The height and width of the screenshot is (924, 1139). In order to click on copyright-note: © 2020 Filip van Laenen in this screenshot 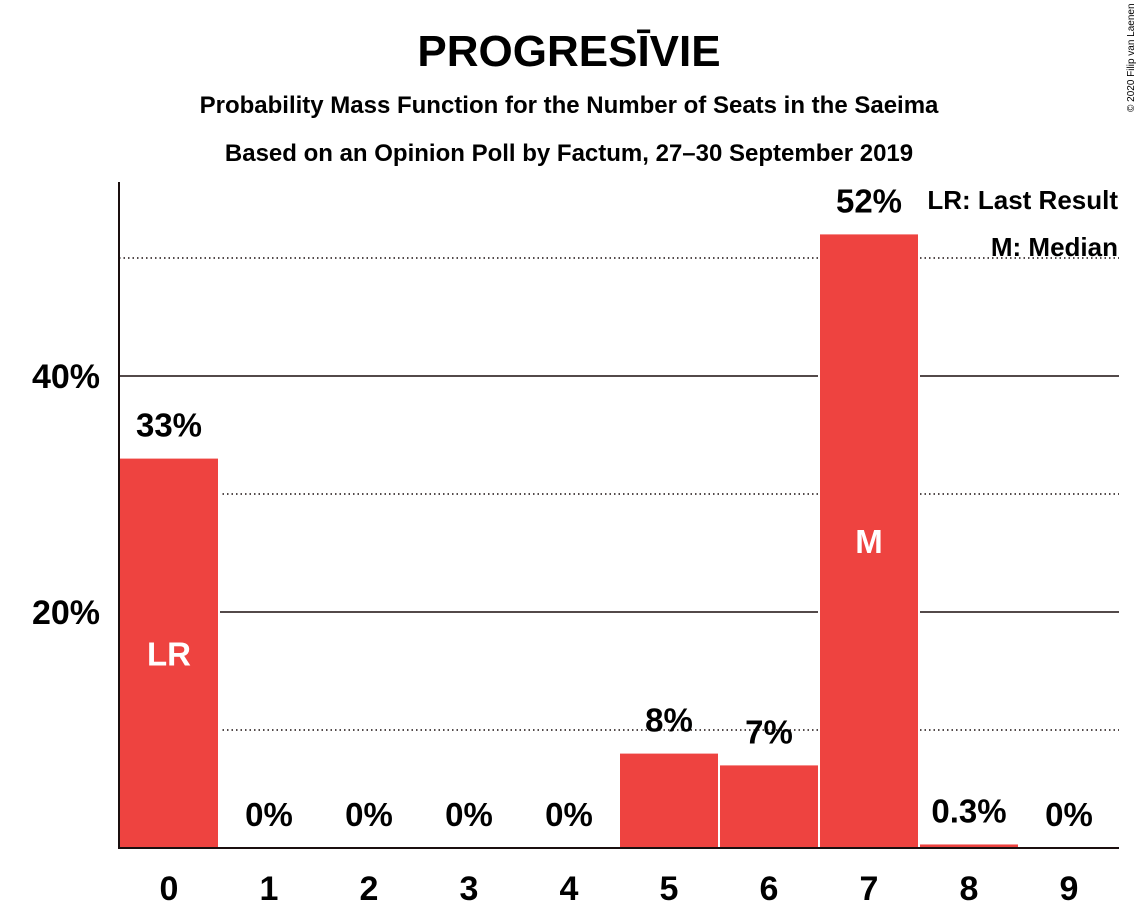, I will do `click(1131, 57)`.